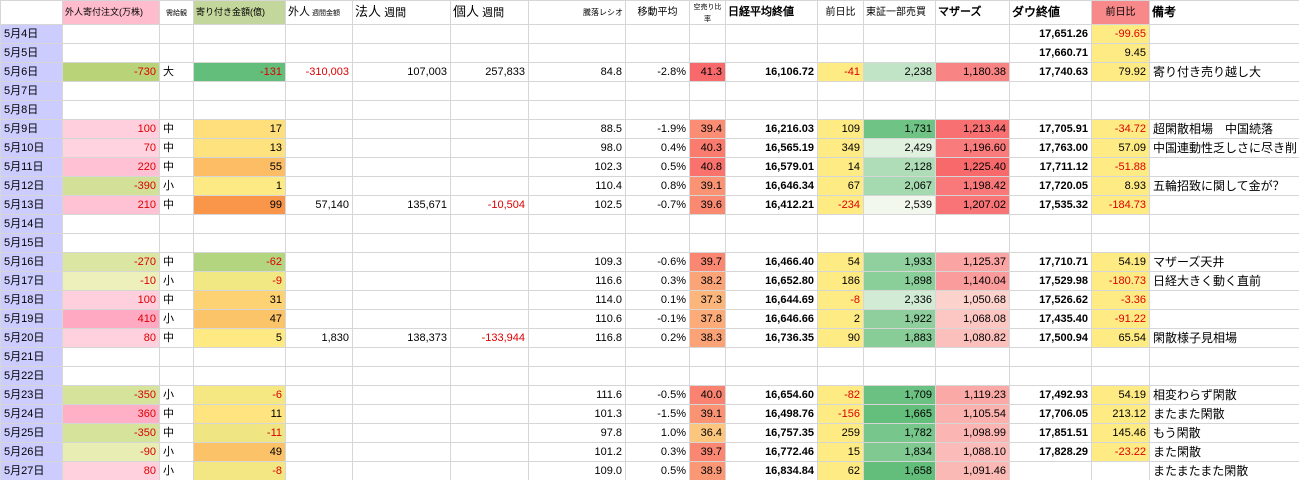 This screenshot has height=480, width=1299. I want to click on cell-open_amt: -62, so click(239, 262).